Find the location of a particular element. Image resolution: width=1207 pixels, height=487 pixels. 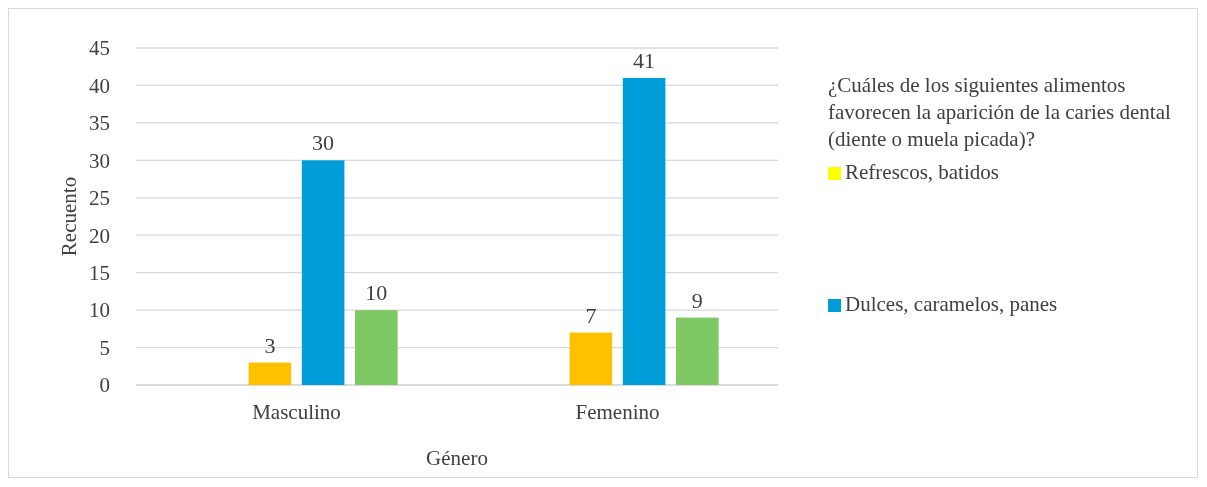

y-tick-label: 25 is located at coordinates (99, 198).